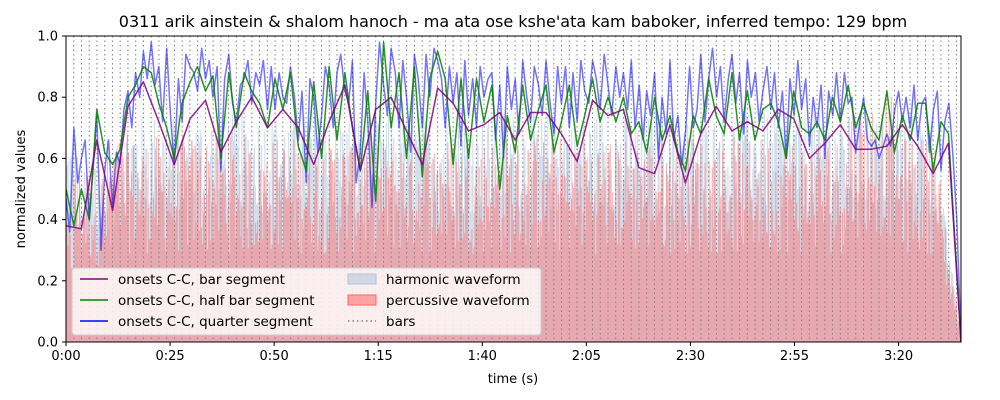 The width and height of the screenshot is (1000, 400). I want to click on y-axis-ticks: 0.0 0.2 0.4 0.6 0.8 1.0, so click(51, 190).